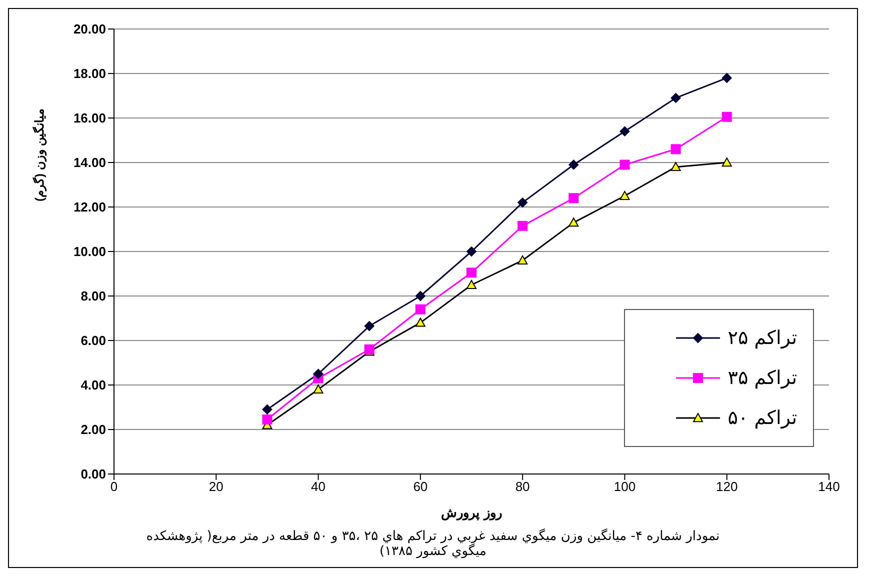  I want to click on text: نمودار شماره ۴- میانگین وزن میگوي سفید غربي در تراکم هاي ۲۵ ،۳۵ و ۵۰ قطعه در متر مربع( پژوهشکده میگوي کشور ۱۳۸۵), so click(433, 544).